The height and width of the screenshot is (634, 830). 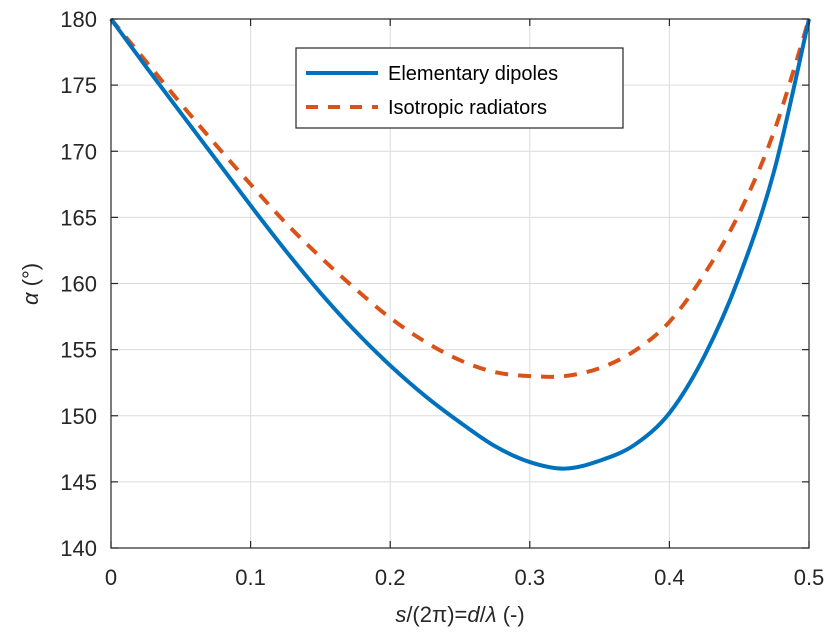 What do you see at coordinates (809, 577) in the screenshot?
I see `x-tick-label: 0.5` at bounding box center [809, 577].